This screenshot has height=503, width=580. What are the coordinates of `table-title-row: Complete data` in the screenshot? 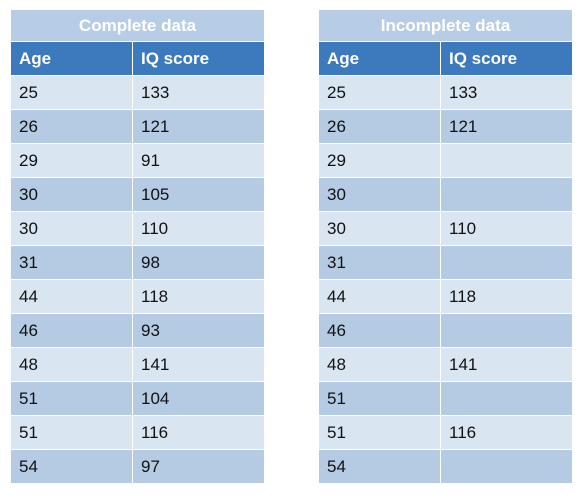 It's located at (137, 26).